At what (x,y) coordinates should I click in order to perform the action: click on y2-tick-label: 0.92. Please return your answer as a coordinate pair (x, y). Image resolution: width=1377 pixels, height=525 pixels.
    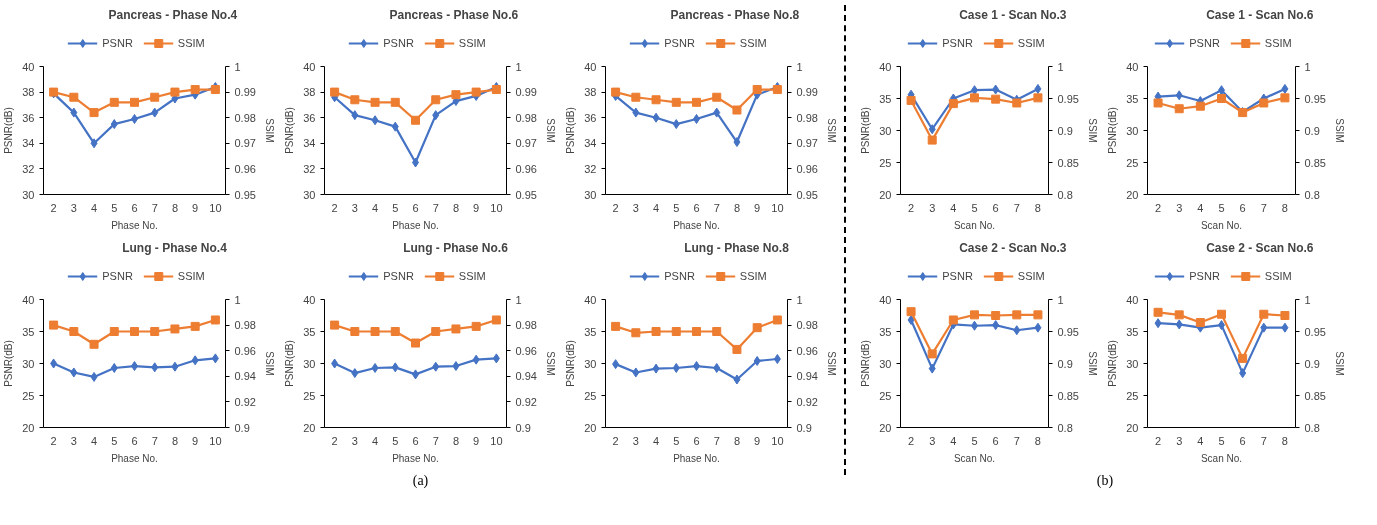
    Looking at the image, I should click on (807, 401).